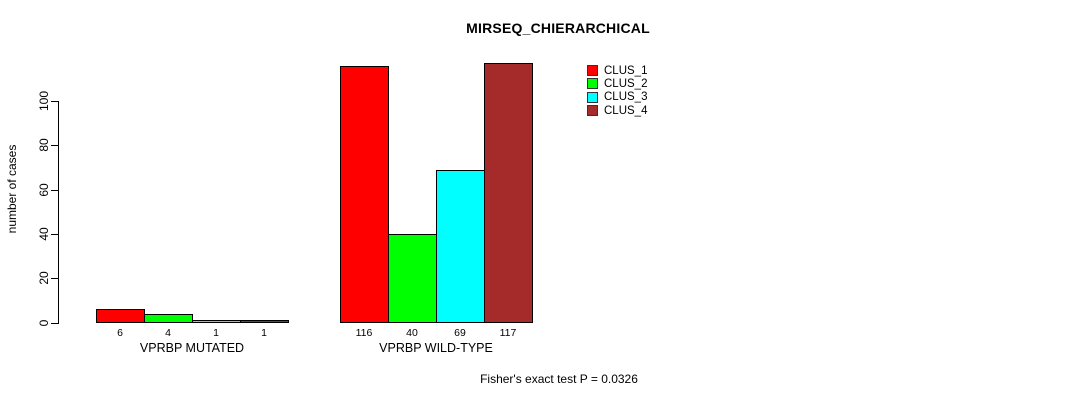  I want to click on legend-label: CLUS_2, so click(626, 83).